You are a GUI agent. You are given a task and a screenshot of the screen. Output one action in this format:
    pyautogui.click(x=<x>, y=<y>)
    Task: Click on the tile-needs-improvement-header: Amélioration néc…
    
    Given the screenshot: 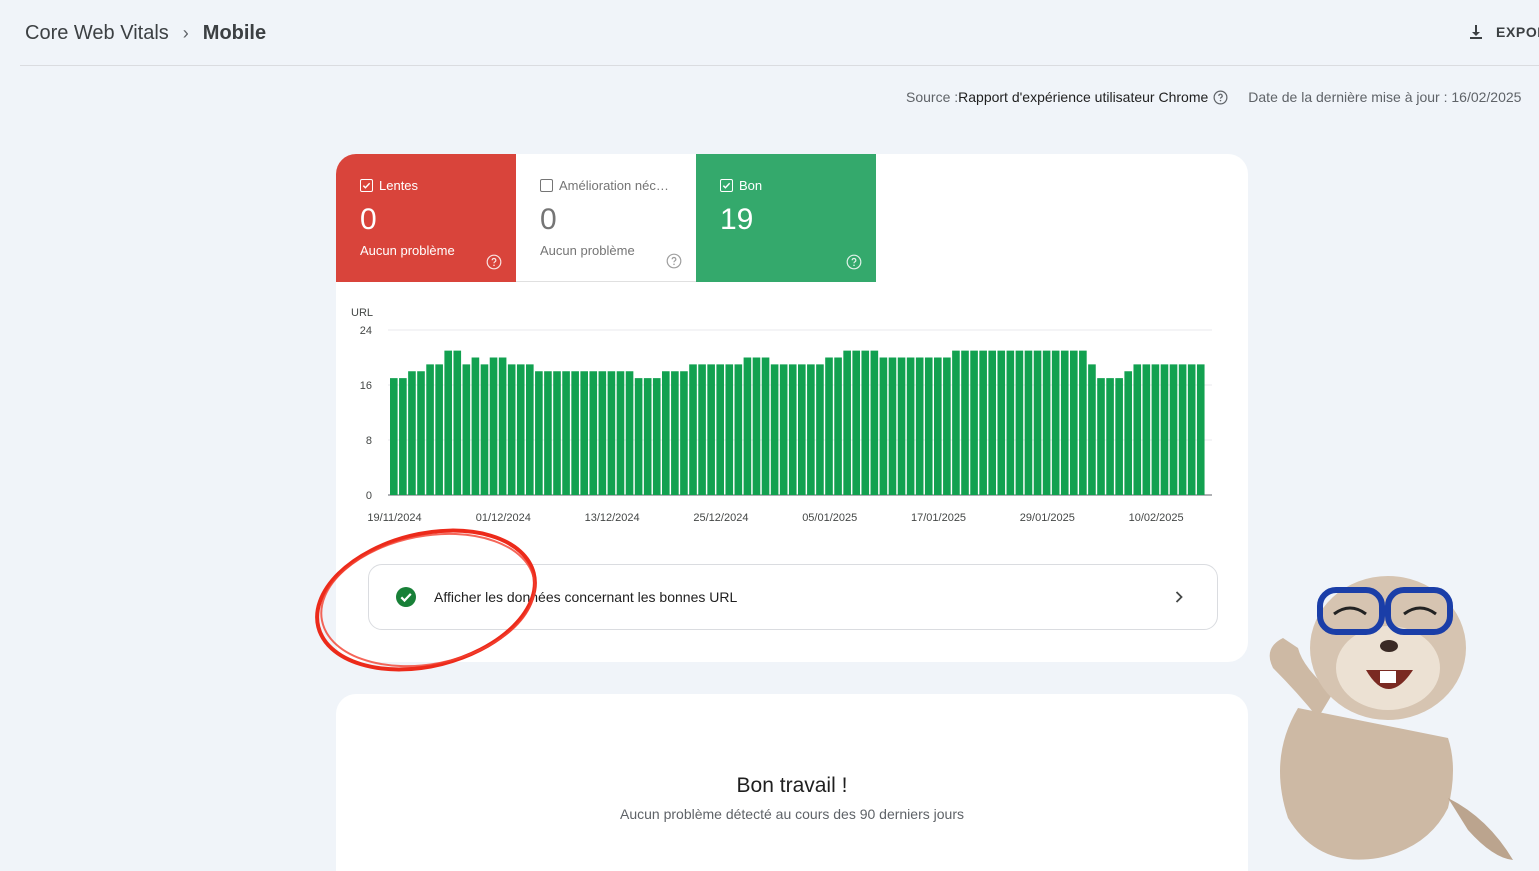 What is the action you would take?
    pyautogui.click(x=618, y=185)
    